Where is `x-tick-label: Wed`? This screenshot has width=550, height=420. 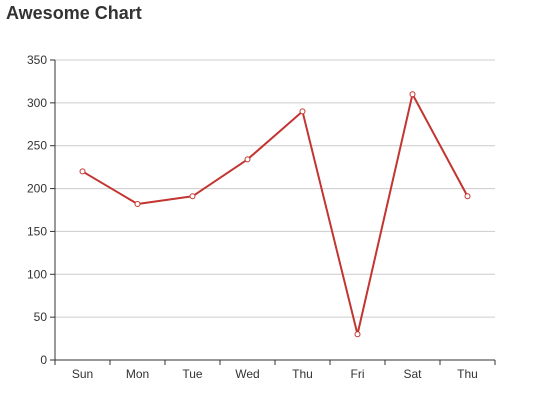 x-tick-label: Wed is located at coordinates (247, 374).